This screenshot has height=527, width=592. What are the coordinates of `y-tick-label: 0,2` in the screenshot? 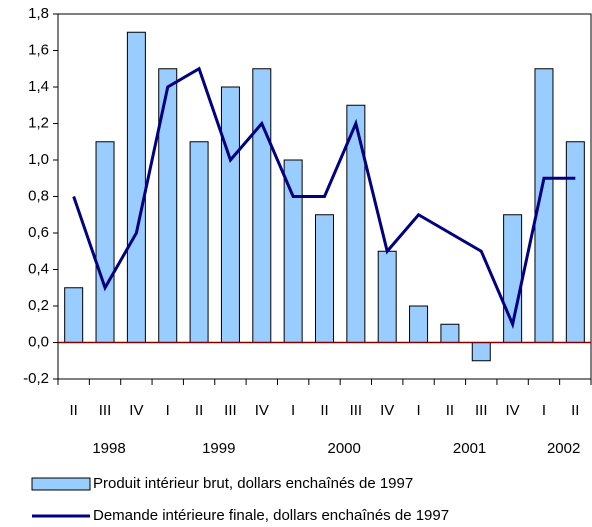 It's located at (38, 305).